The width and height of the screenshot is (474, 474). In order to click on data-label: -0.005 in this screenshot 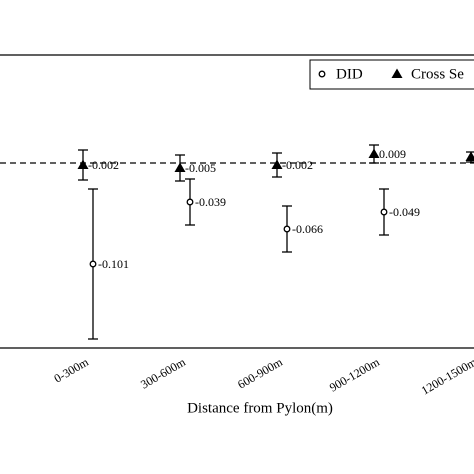, I will do `click(200, 168)`.